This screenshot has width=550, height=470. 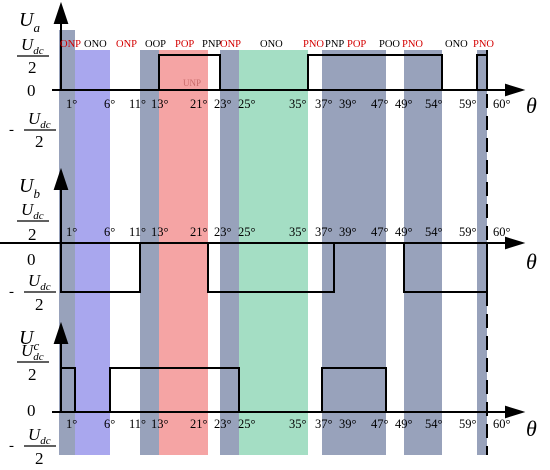 I want to click on state-label-pno-8: PNO, so click(x=313, y=44).